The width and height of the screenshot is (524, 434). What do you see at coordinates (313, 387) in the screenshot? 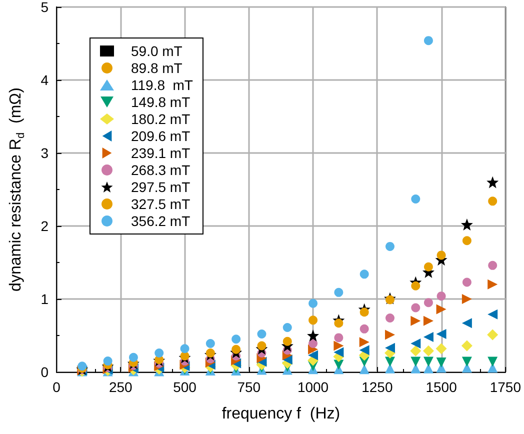
I see `x-tick-label: 1000` at bounding box center [313, 387].